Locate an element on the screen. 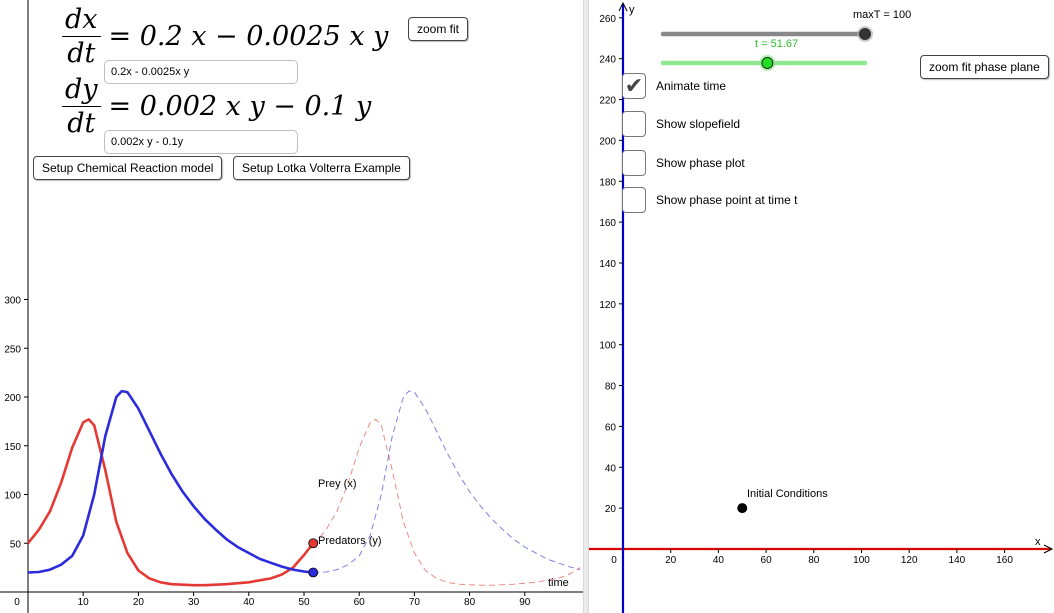 This screenshot has height=613, width=1054. time-x-tick-label: 40 is located at coordinates (249, 602).